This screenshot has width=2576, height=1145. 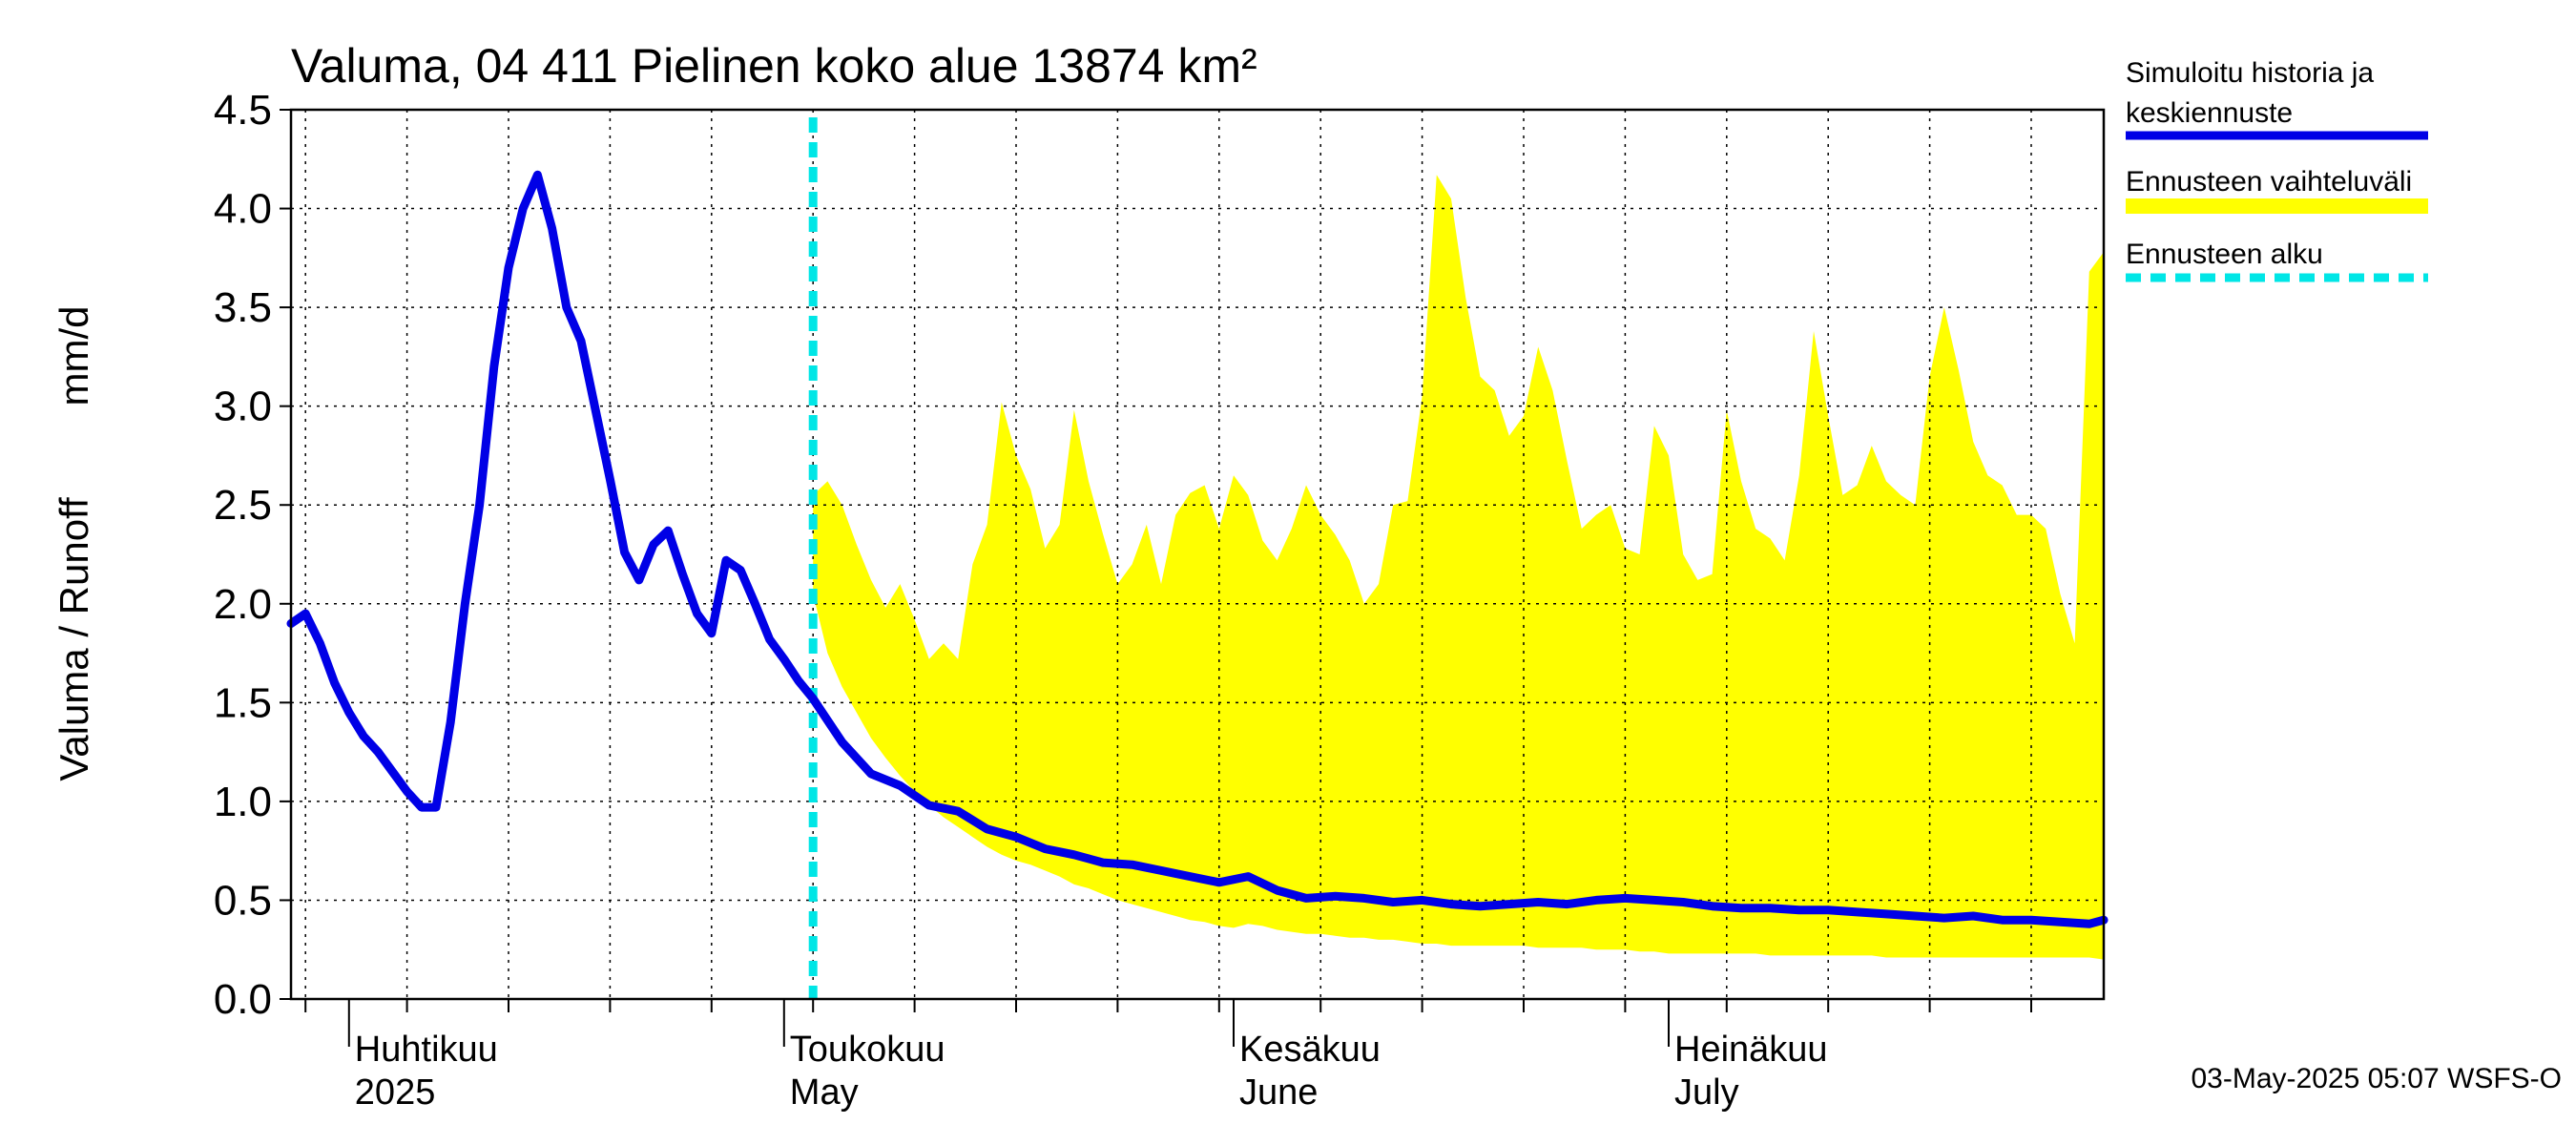 What do you see at coordinates (426, 1050) in the screenshot?
I see `month-label-fi: Huhtikuu` at bounding box center [426, 1050].